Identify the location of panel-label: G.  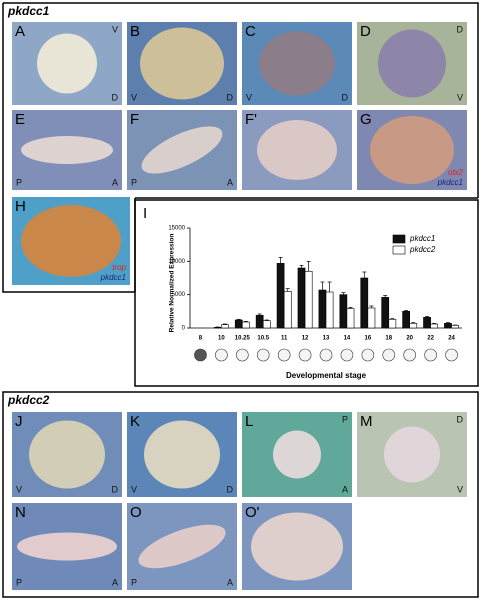
(366, 119).